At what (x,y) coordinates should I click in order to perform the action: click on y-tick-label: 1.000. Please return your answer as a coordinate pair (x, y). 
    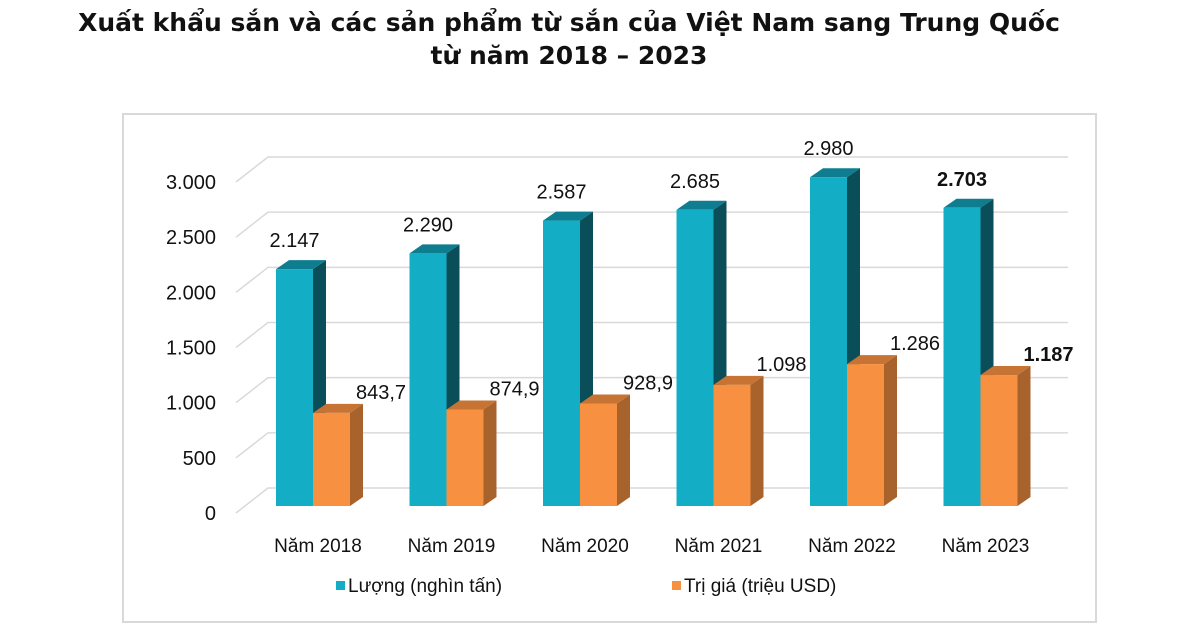
    Looking at the image, I should click on (191, 404).